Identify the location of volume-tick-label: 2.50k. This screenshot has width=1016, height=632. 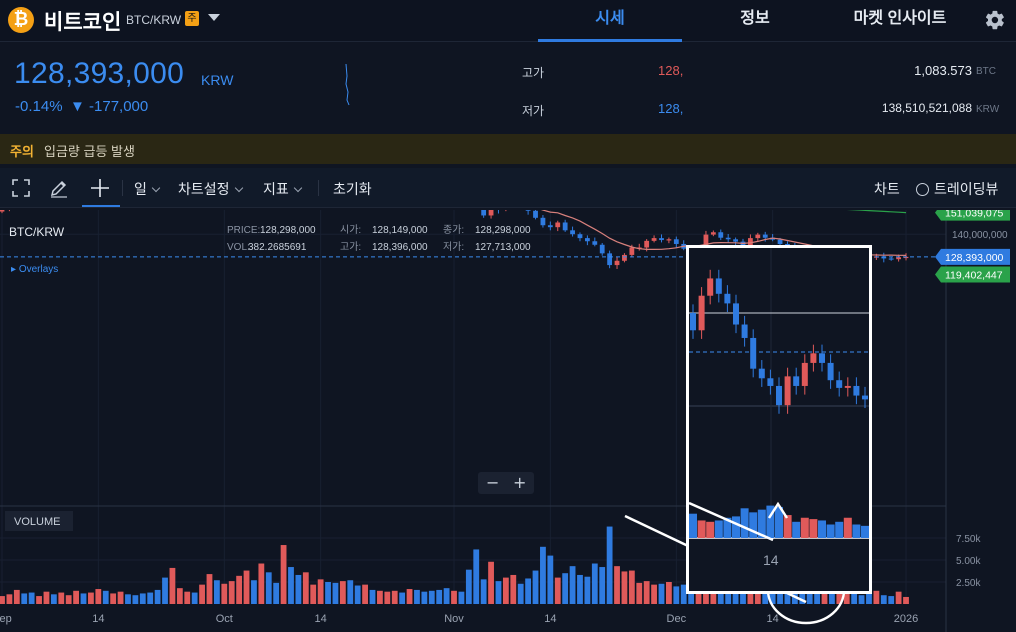
(968, 583).